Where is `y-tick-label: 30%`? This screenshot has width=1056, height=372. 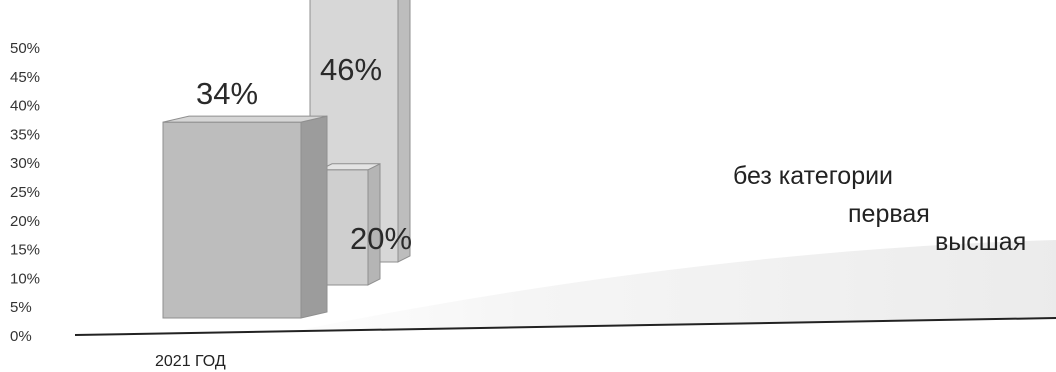 y-tick-label: 30% is located at coordinates (25, 163).